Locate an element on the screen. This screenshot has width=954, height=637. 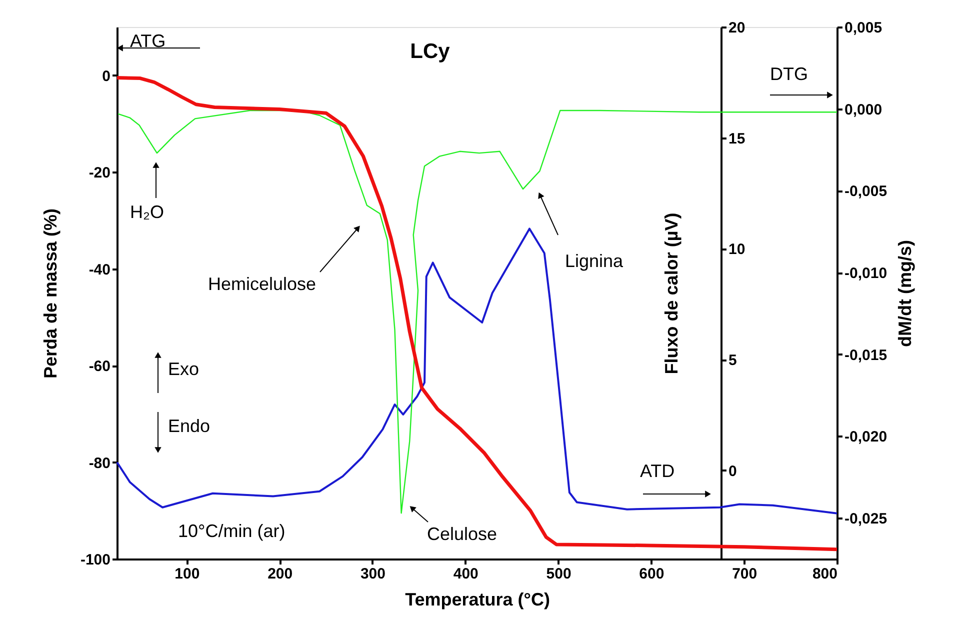
y2-tick-label: 10 is located at coordinates (737, 249).